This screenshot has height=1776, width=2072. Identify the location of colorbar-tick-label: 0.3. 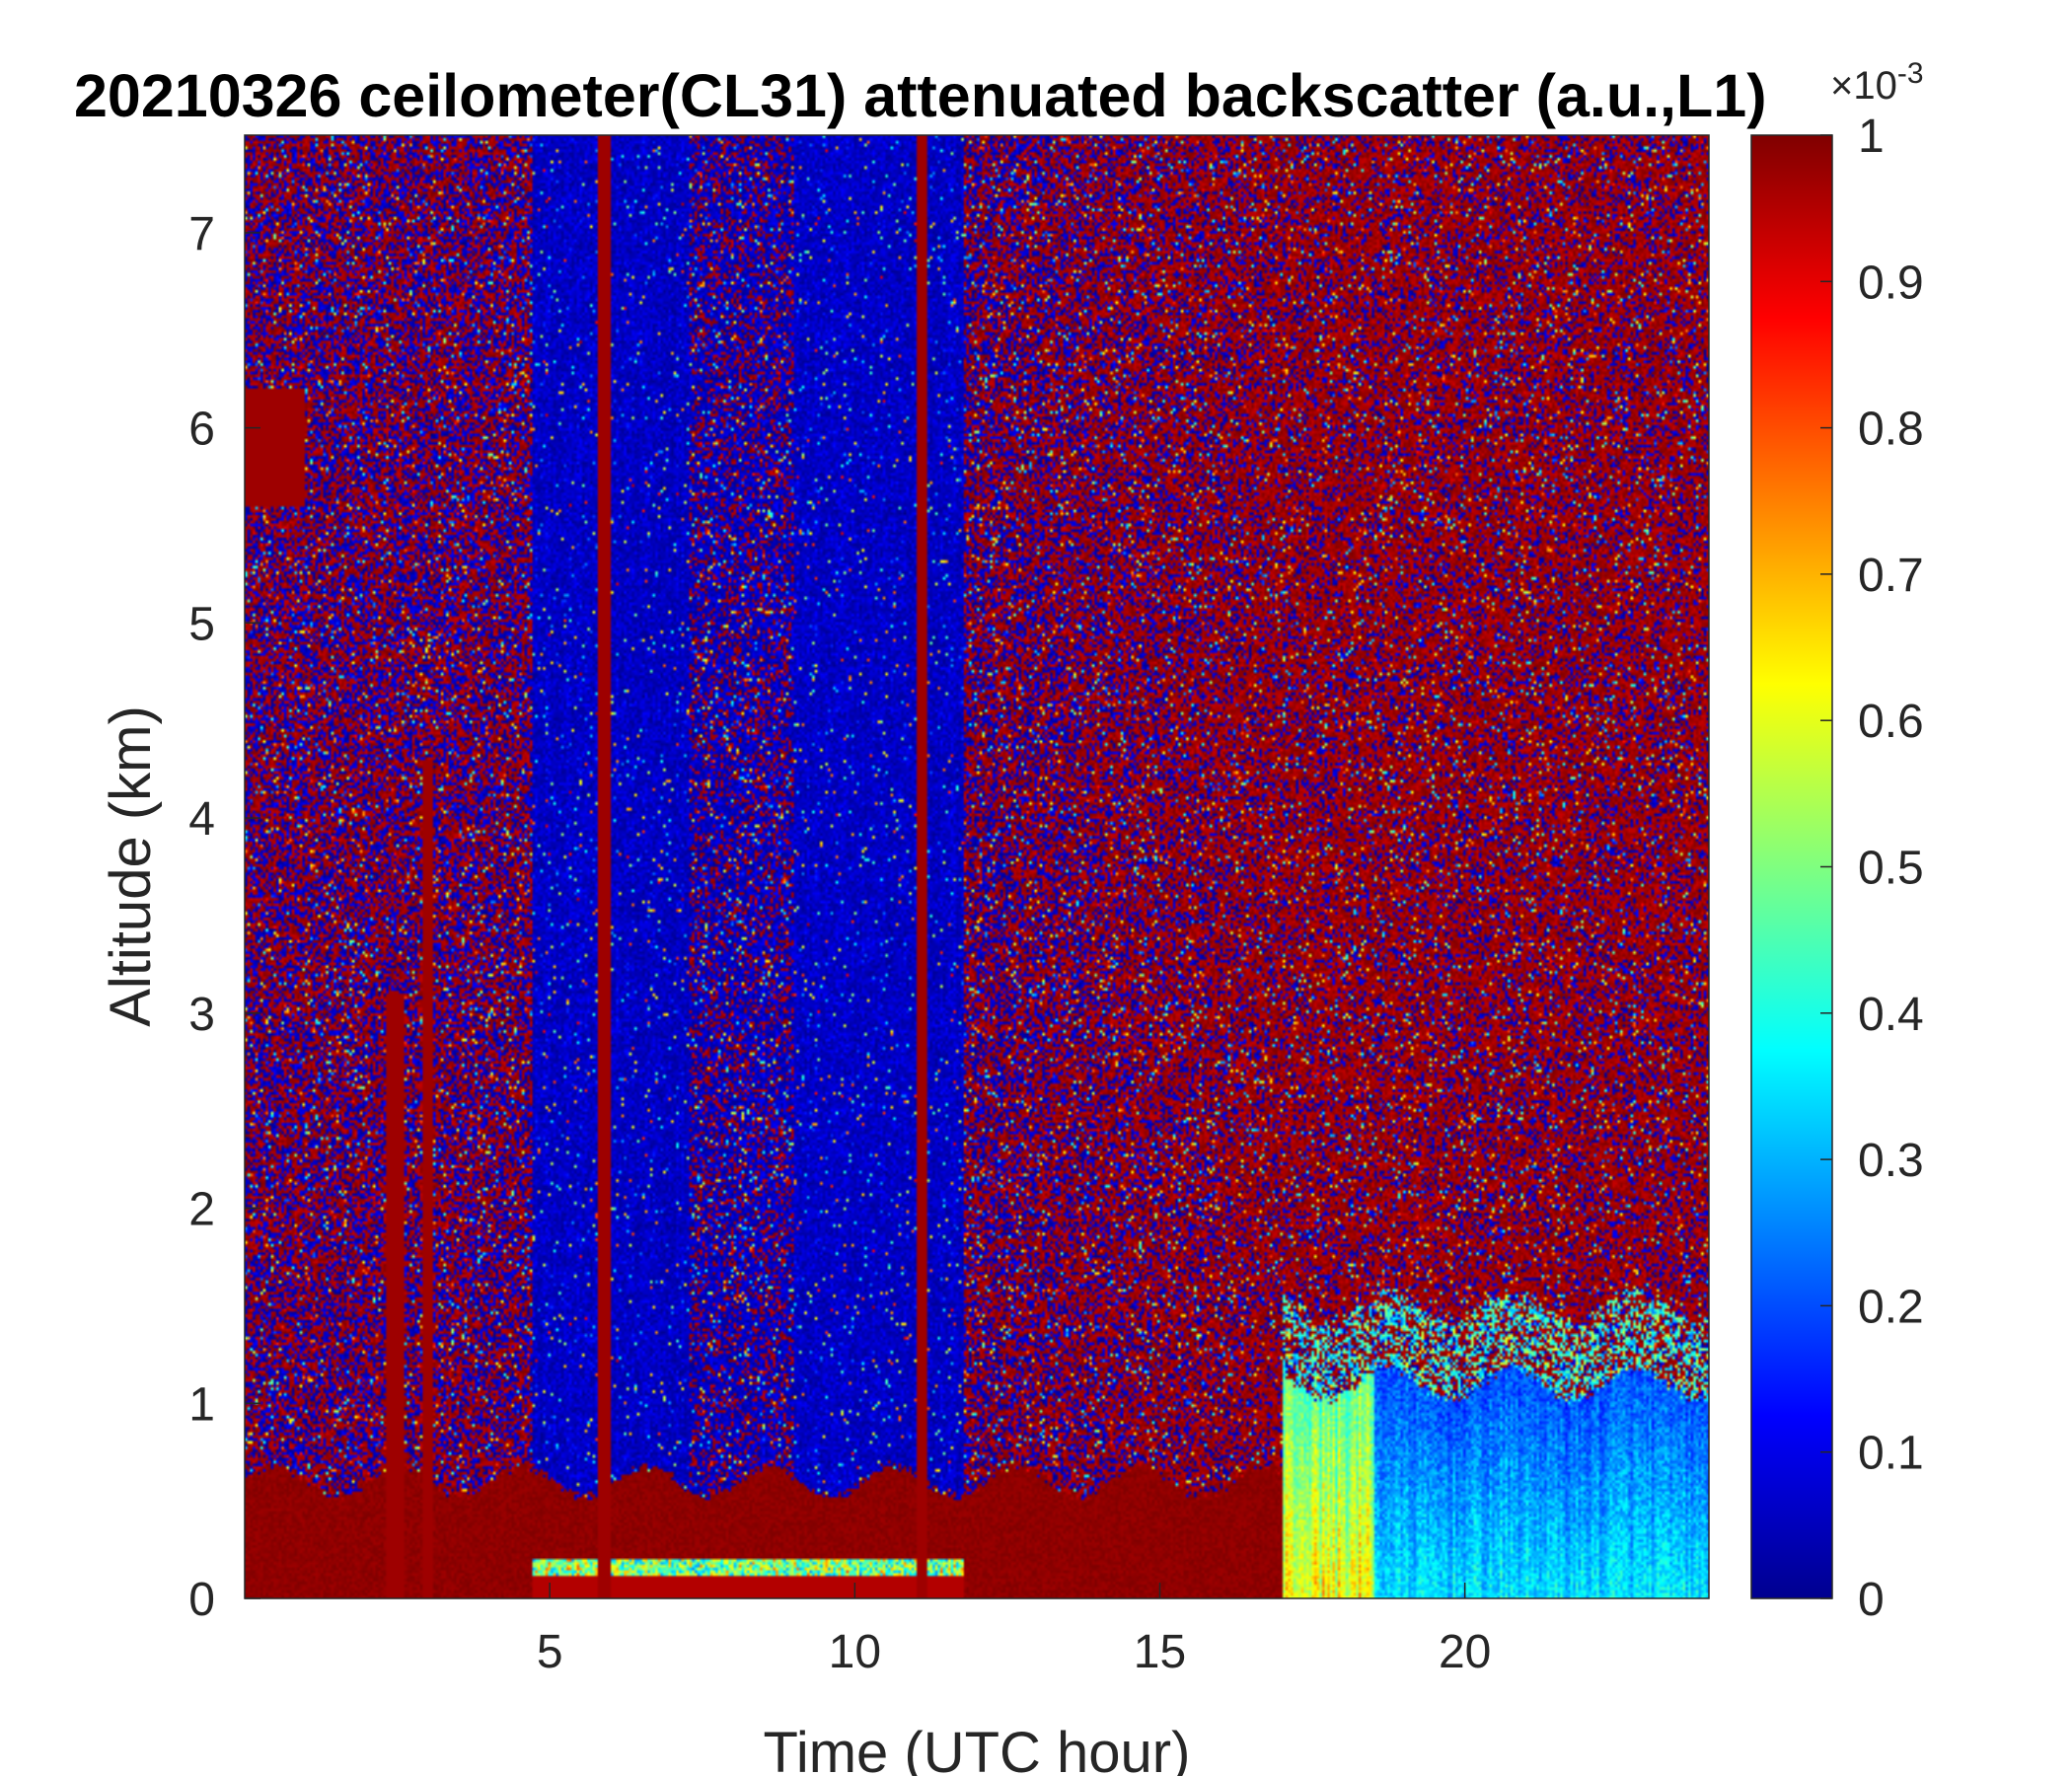
(1891, 1161).